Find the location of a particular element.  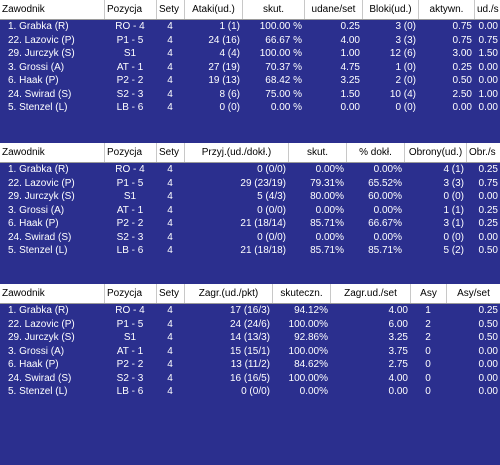

column-header-aces-per-set: Asy/set is located at coordinates (473, 293).